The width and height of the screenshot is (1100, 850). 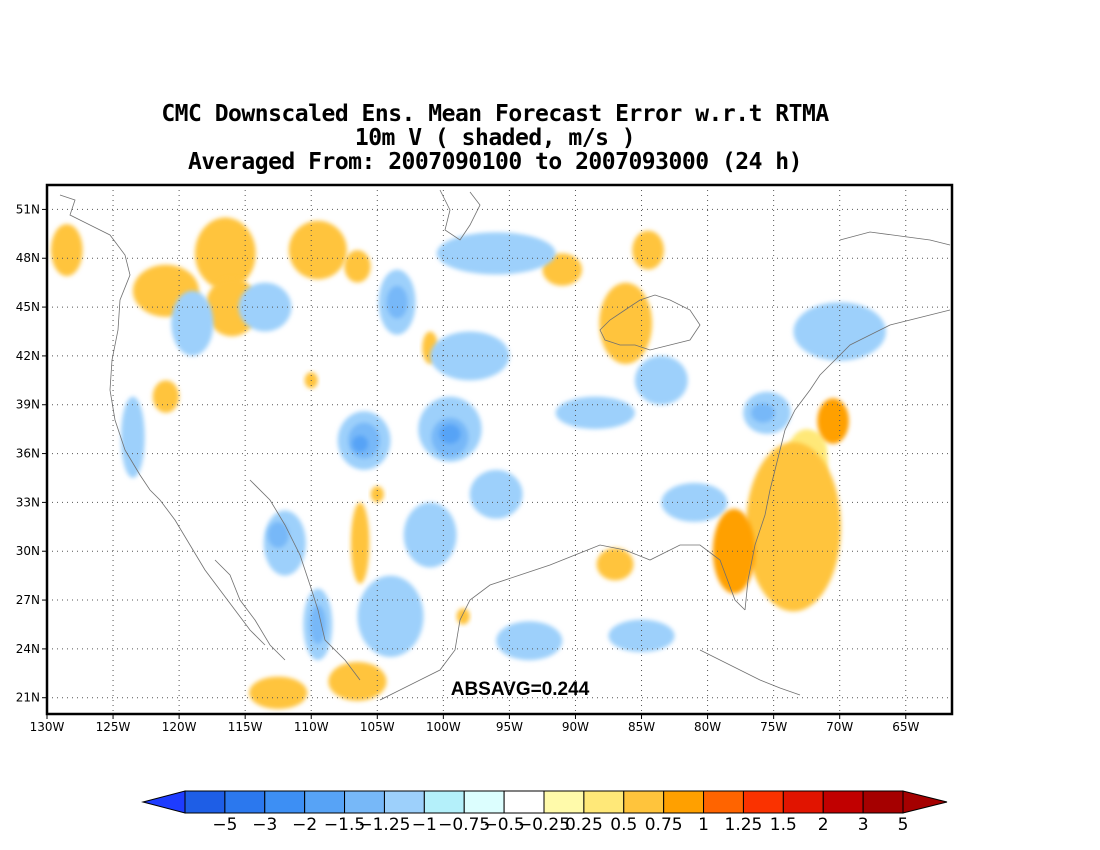 What do you see at coordinates (641, 727) in the screenshot?
I see `lon-label: 85W` at bounding box center [641, 727].